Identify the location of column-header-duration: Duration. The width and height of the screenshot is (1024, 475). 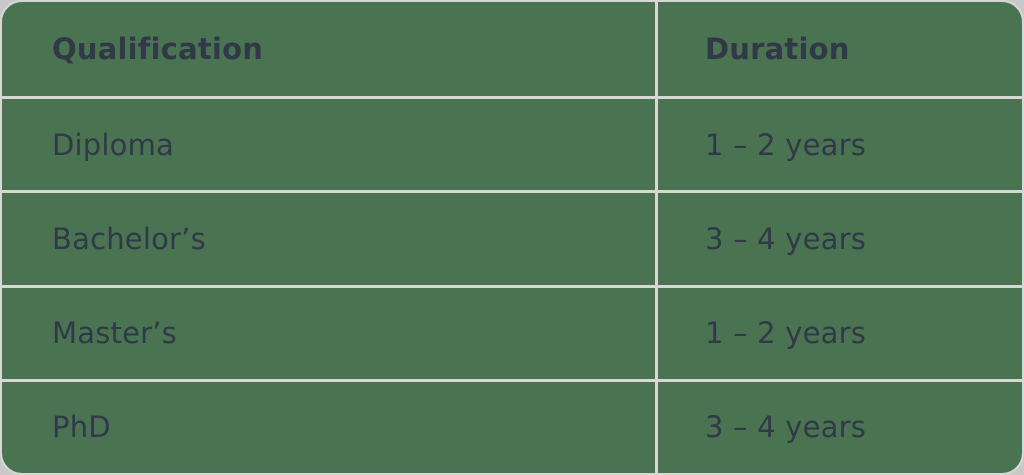
(838, 49).